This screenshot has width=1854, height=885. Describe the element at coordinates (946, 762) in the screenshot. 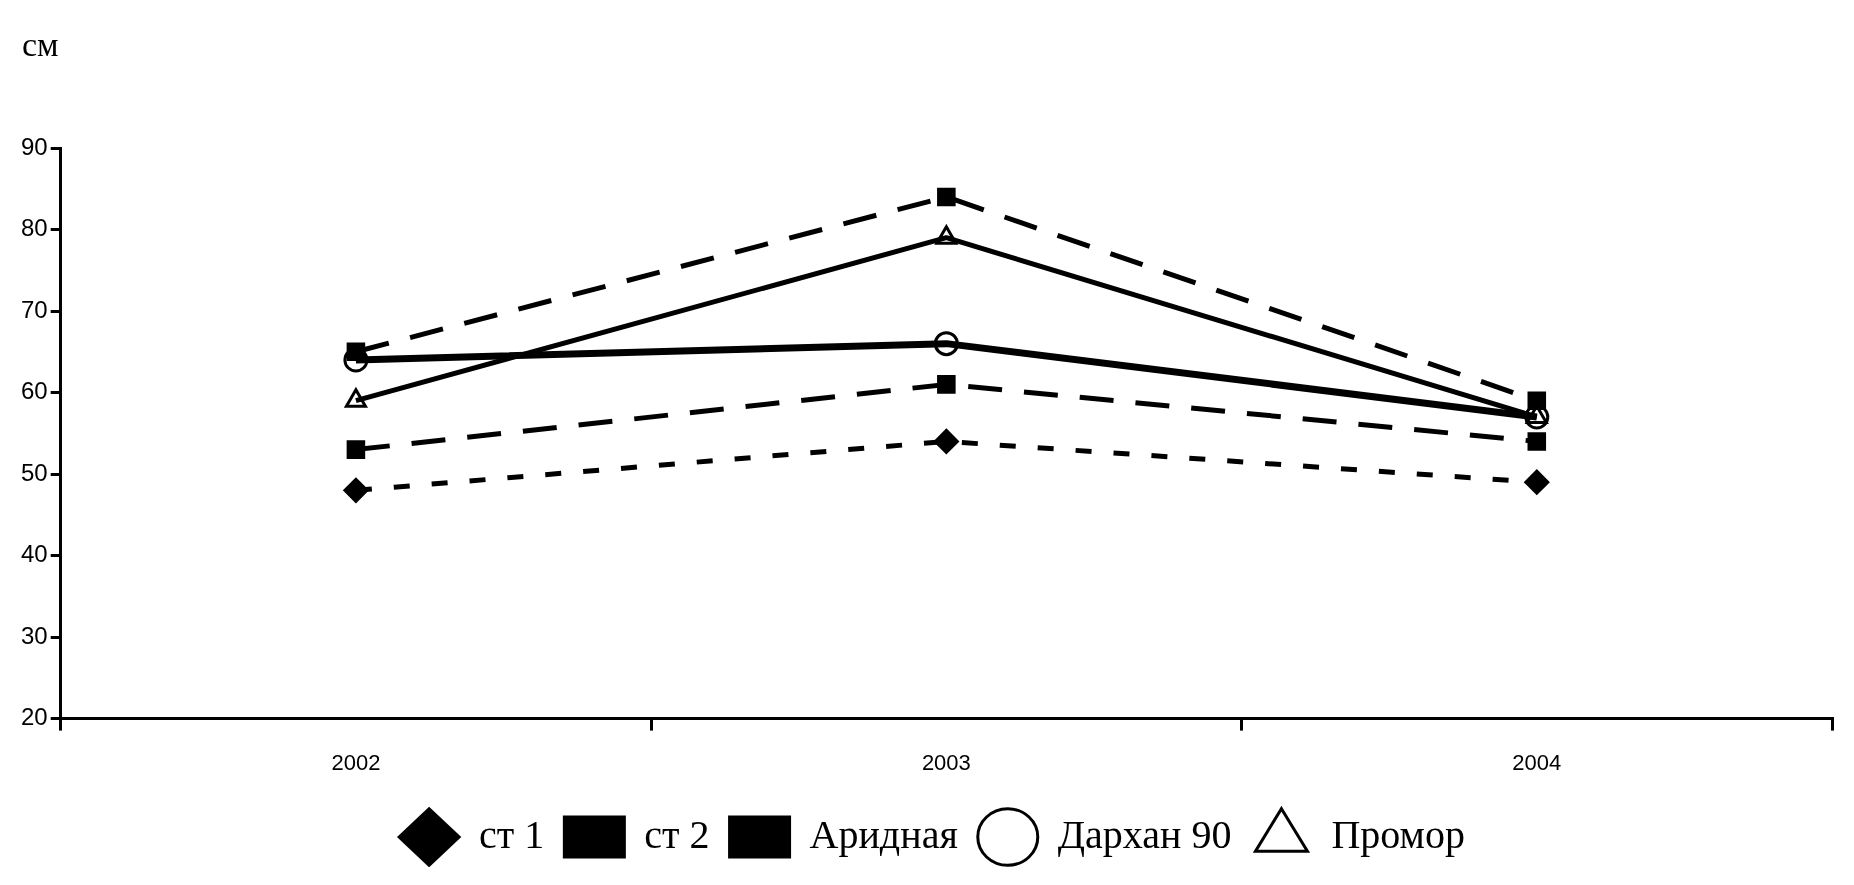

I see `x-tick-label: 2003` at that location.